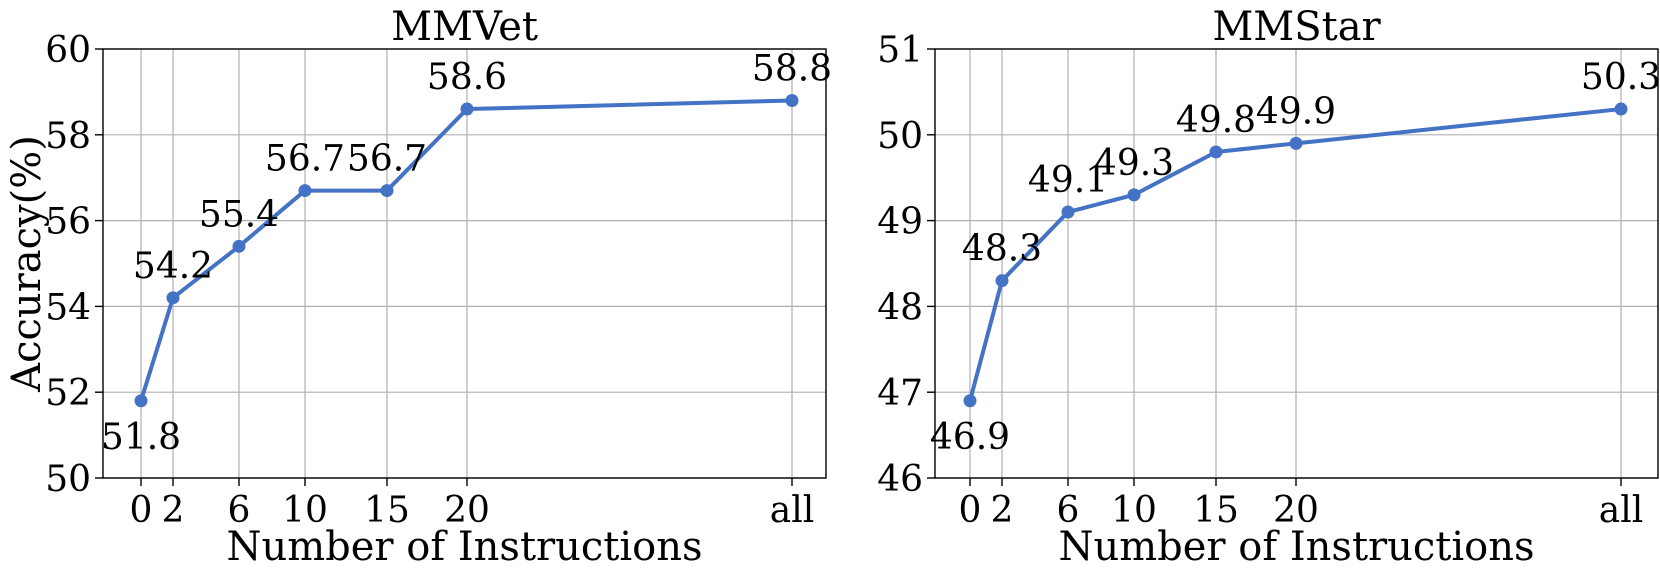 This screenshot has width=1660, height=576. What do you see at coordinates (900, 50) in the screenshot?
I see `y-tick-label: 51` at bounding box center [900, 50].